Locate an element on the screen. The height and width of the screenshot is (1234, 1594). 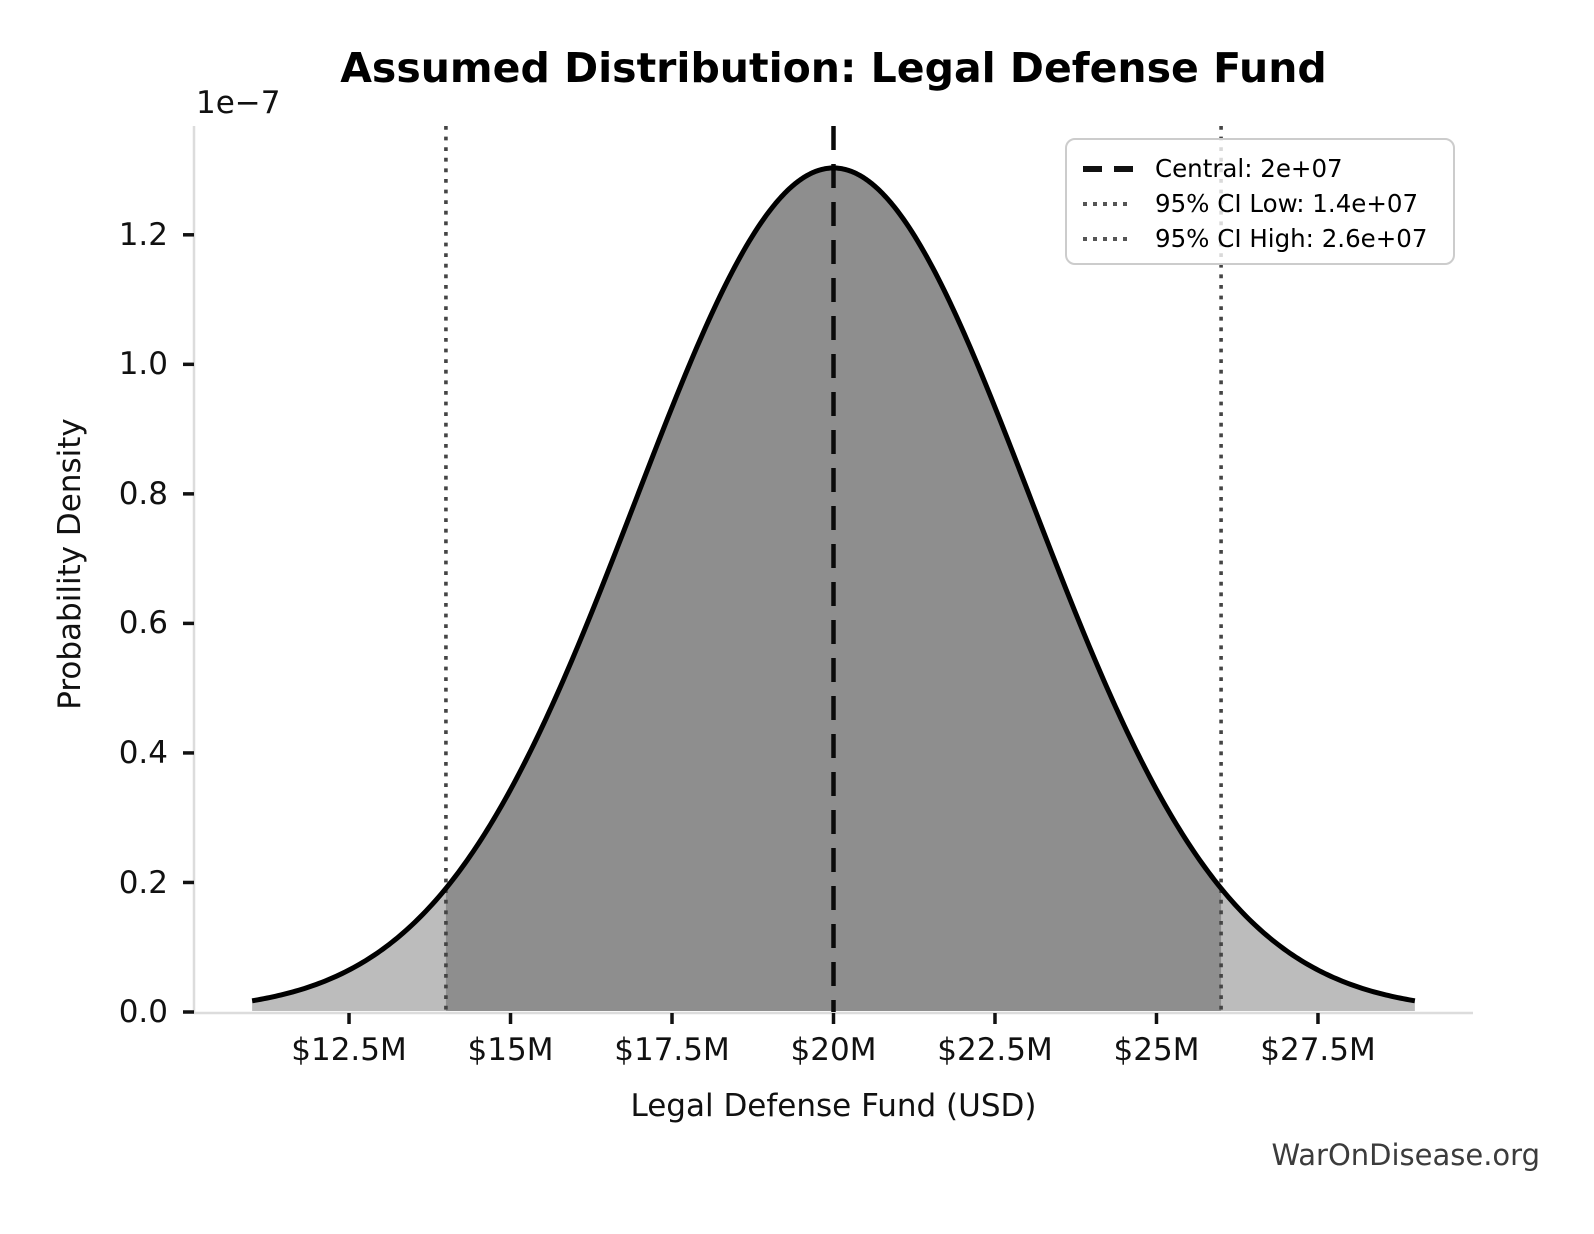
y-tick-label: 0.0 is located at coordinates (143, 1012).